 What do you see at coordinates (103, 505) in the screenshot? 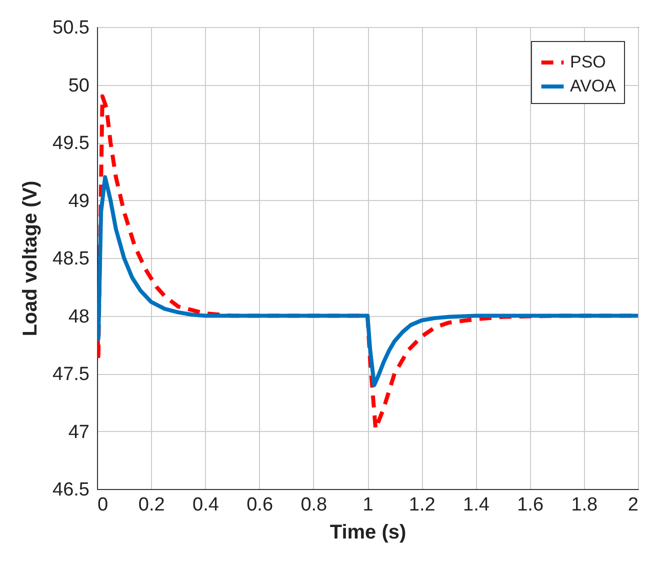
I see `x-tick-label: 0` at bounding box center [103, 505].